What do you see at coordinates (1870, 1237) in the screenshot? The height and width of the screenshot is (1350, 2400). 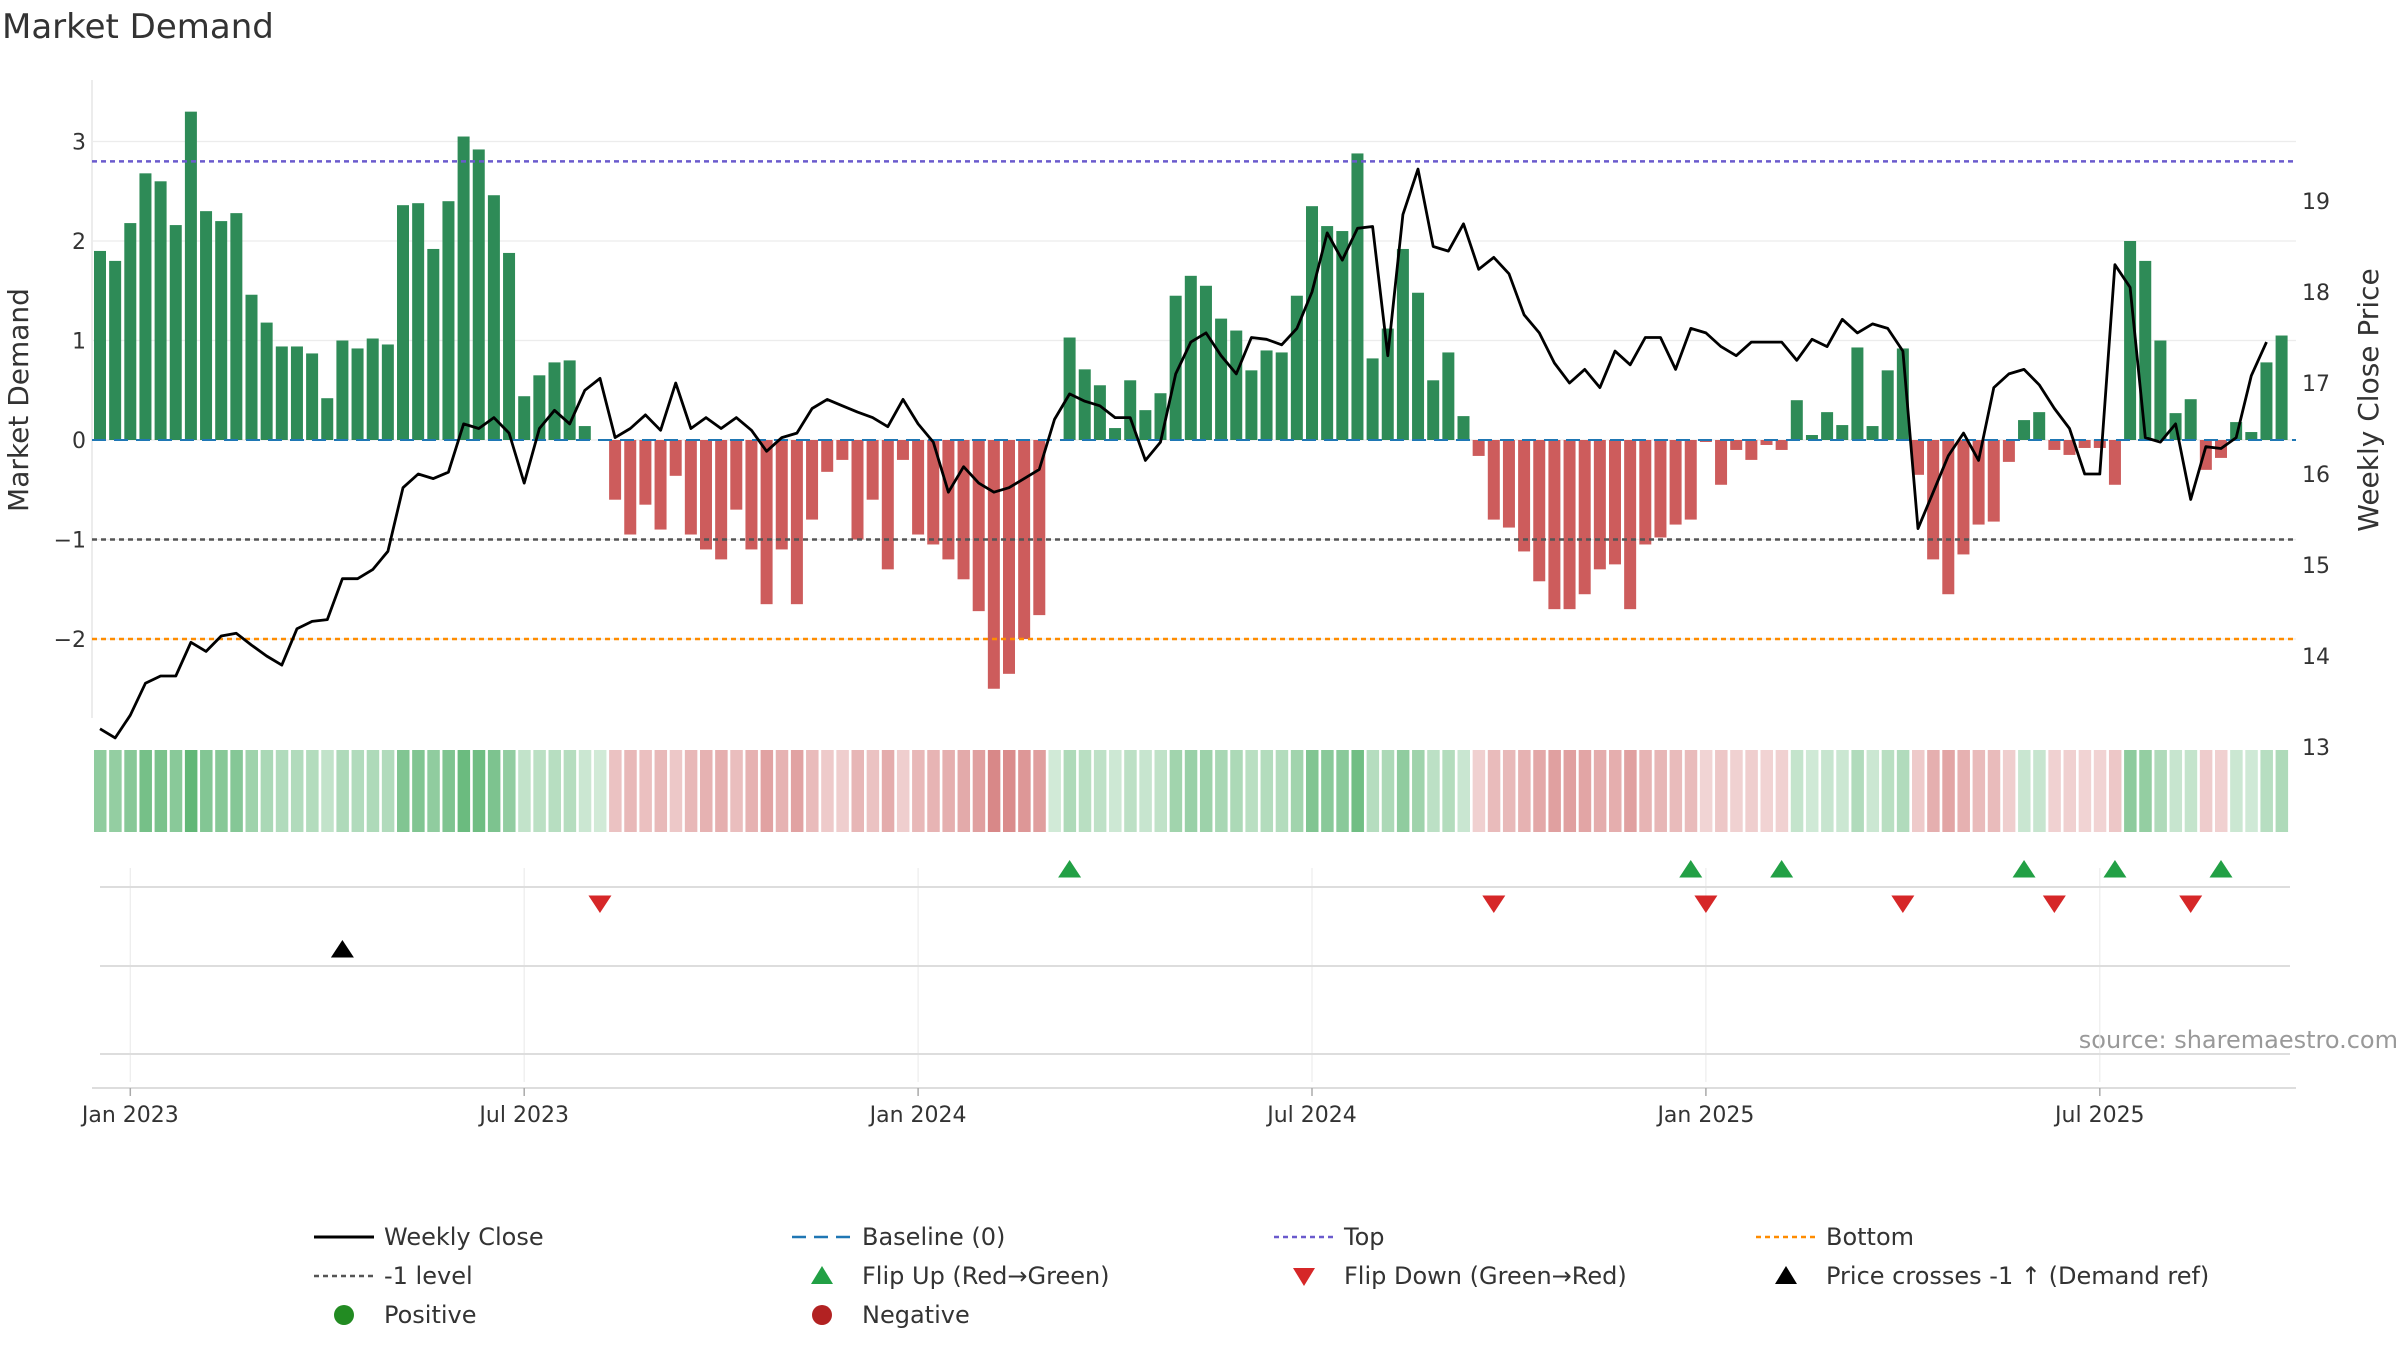 I see `legend-label: Bottom` at bounding box center [1870, 1237].